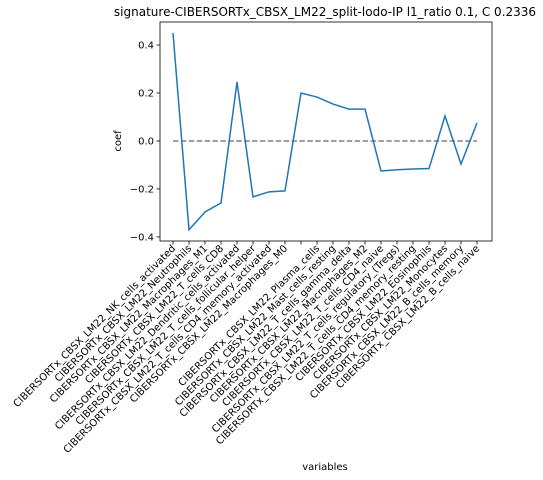 The width and height of the screenshot is (543, 480). What do you see at coordinates (325, 467) in the screenshot?
I see `x-axis-label: variables` at bounding box center [325, 467].